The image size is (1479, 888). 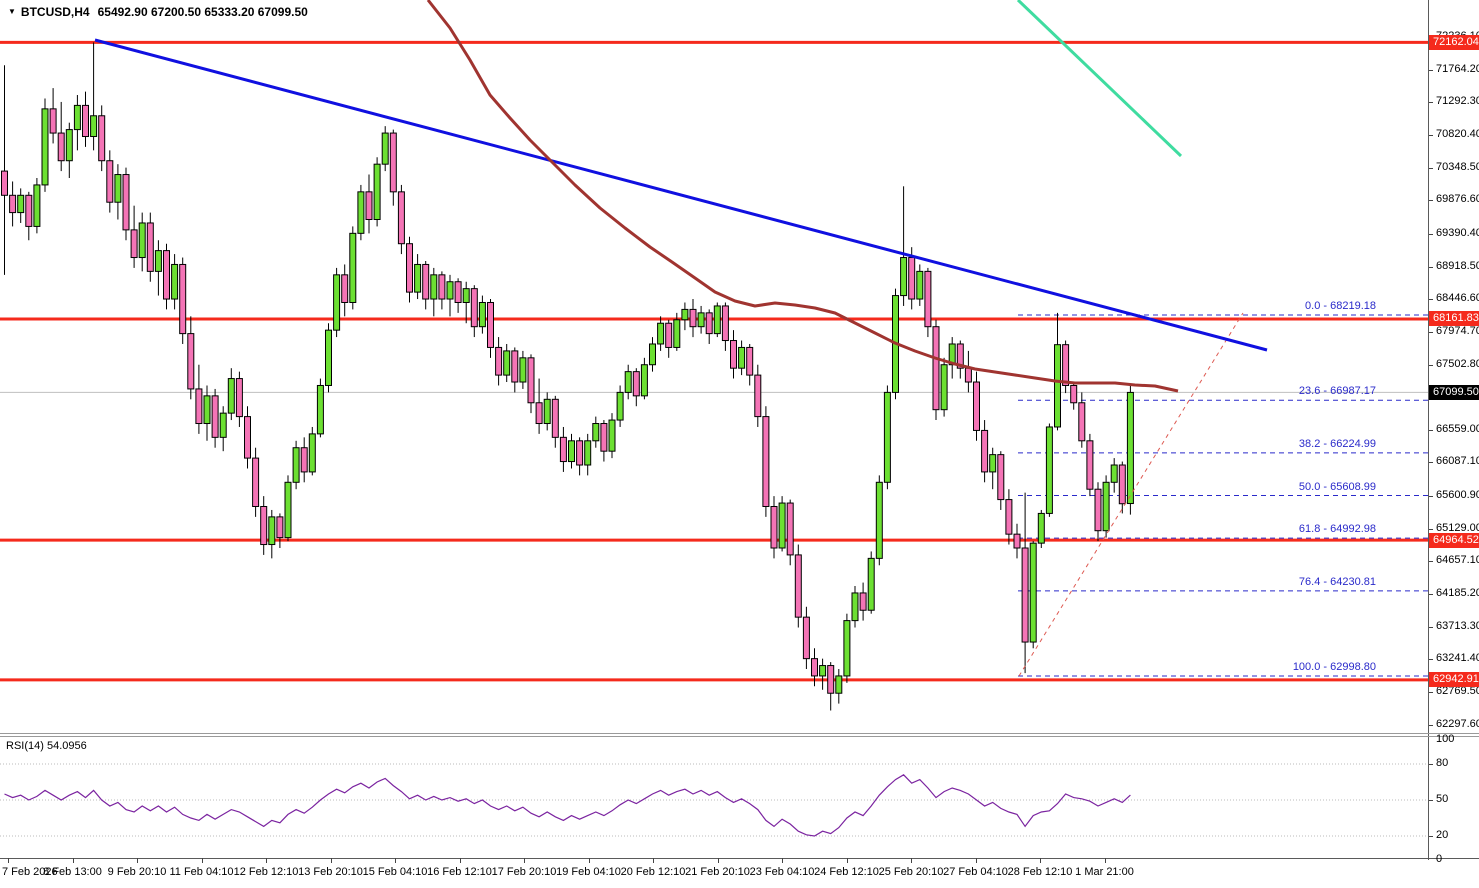 What do you see at coordinates (1457, 363) in the screenshot?
I see `price-axis-label: 67502.80` at bounding box center [1457, 363].